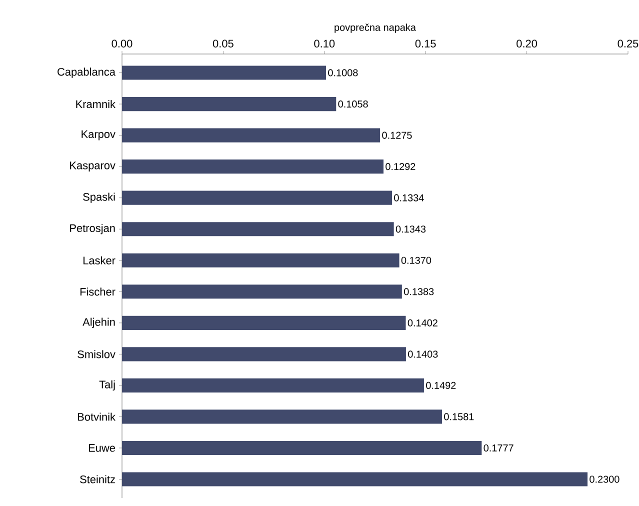 This screenshot has height=506, width=639. I want to click on data-label: 0.1402, so click(423, 322).